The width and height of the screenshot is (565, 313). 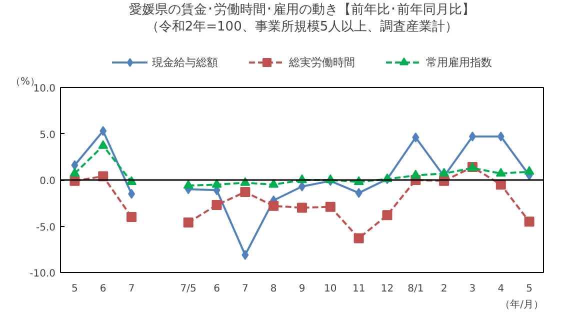 What do you see at coordinates (416, 289) in the screenshot?
I see `x-tick-label: 8/1` at bounding box center [416, 289].